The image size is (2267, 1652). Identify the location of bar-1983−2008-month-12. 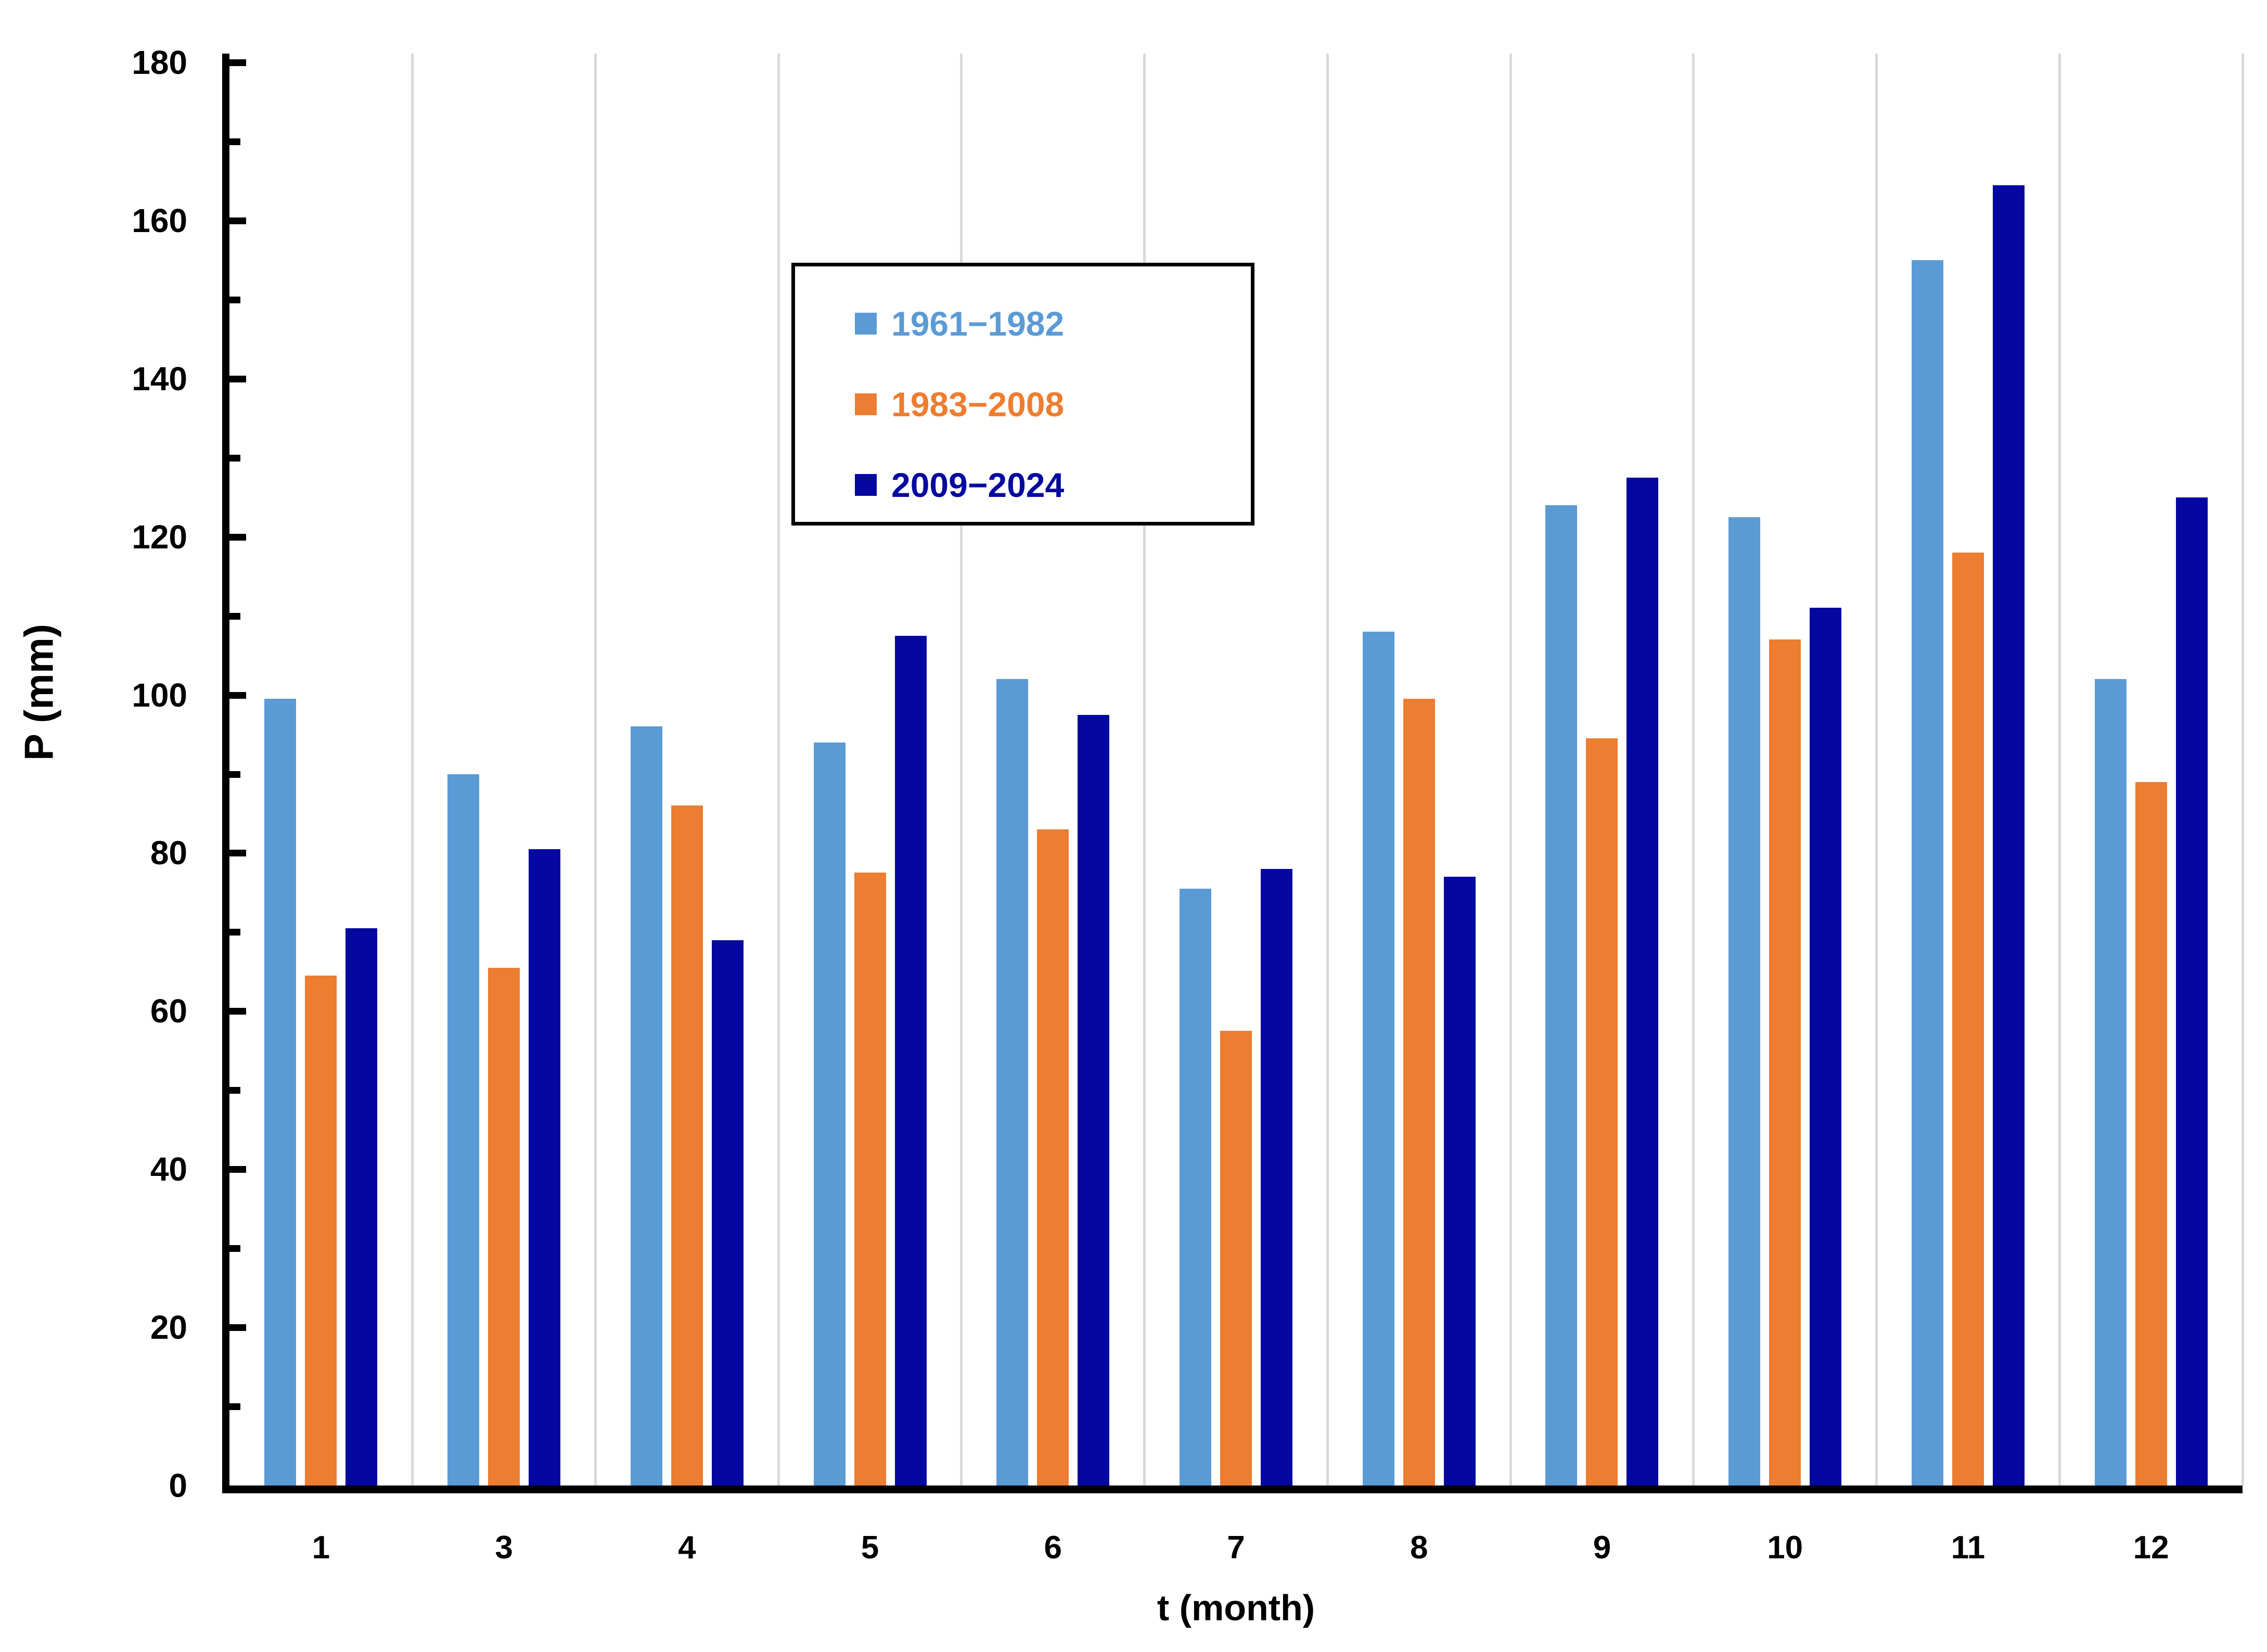
(2151, 1133).